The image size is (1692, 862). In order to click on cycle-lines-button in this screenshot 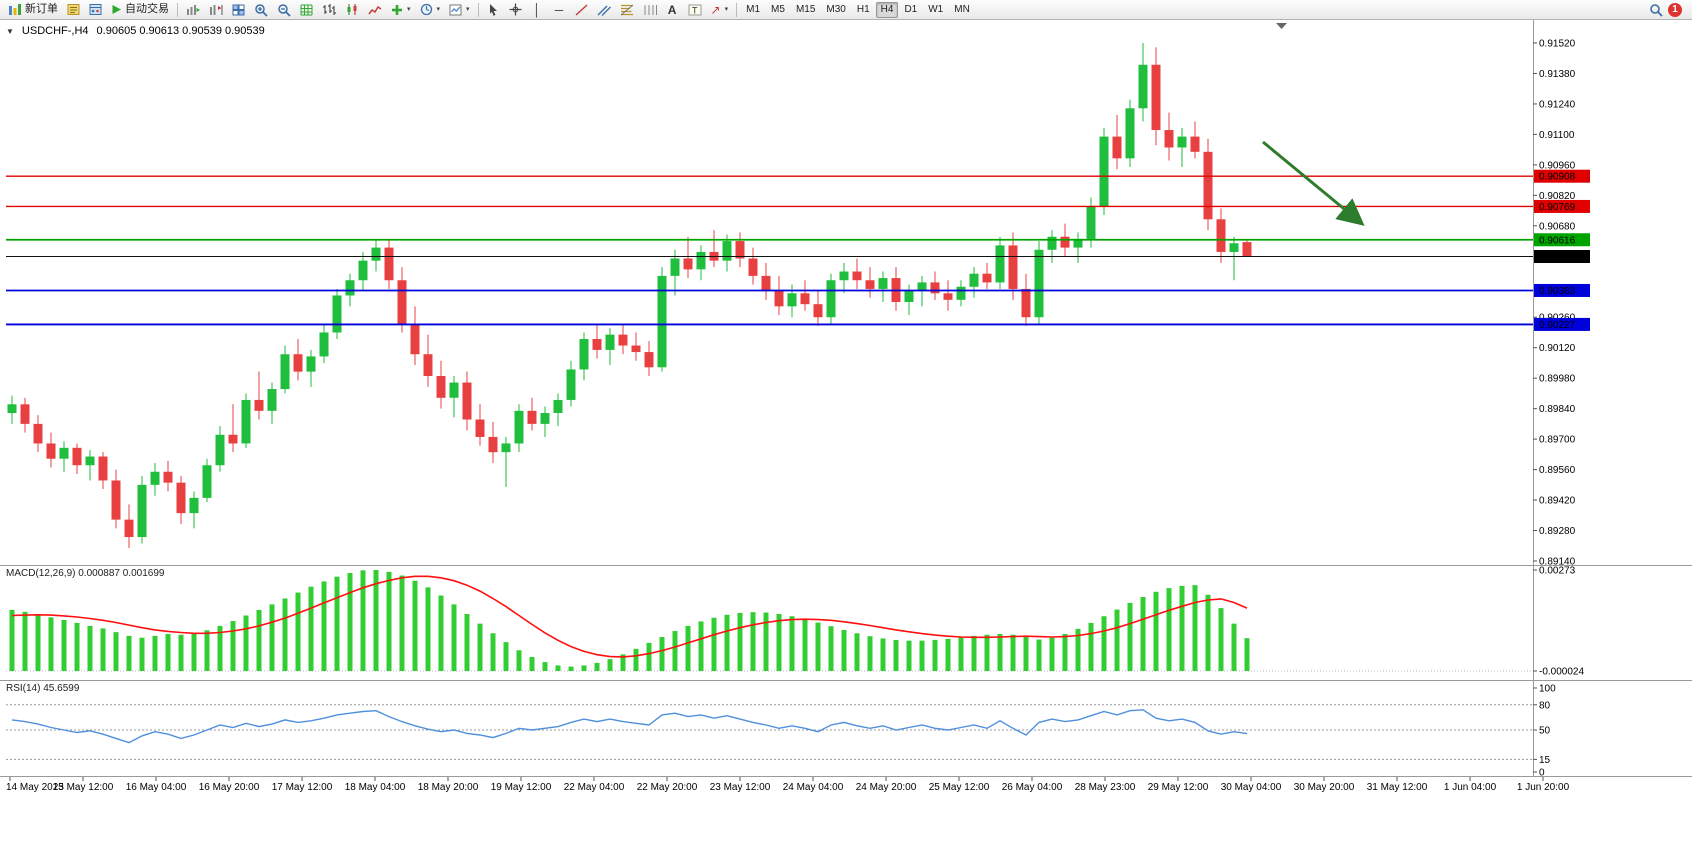, I will do `click(650, 9)`.